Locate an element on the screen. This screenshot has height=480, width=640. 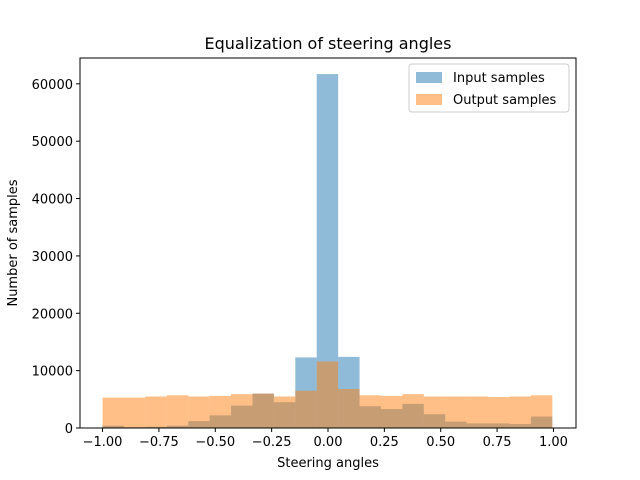
y-tick-label: 10000 is located at coordinates (52, 372).